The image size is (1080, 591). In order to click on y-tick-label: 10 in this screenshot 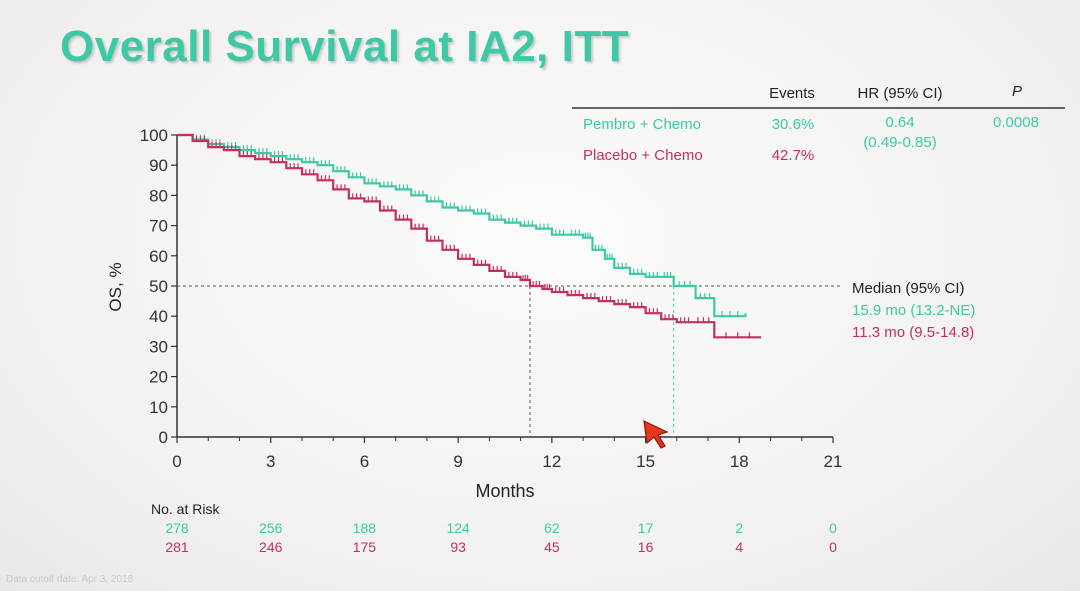, I will do `click(158, 407)`.